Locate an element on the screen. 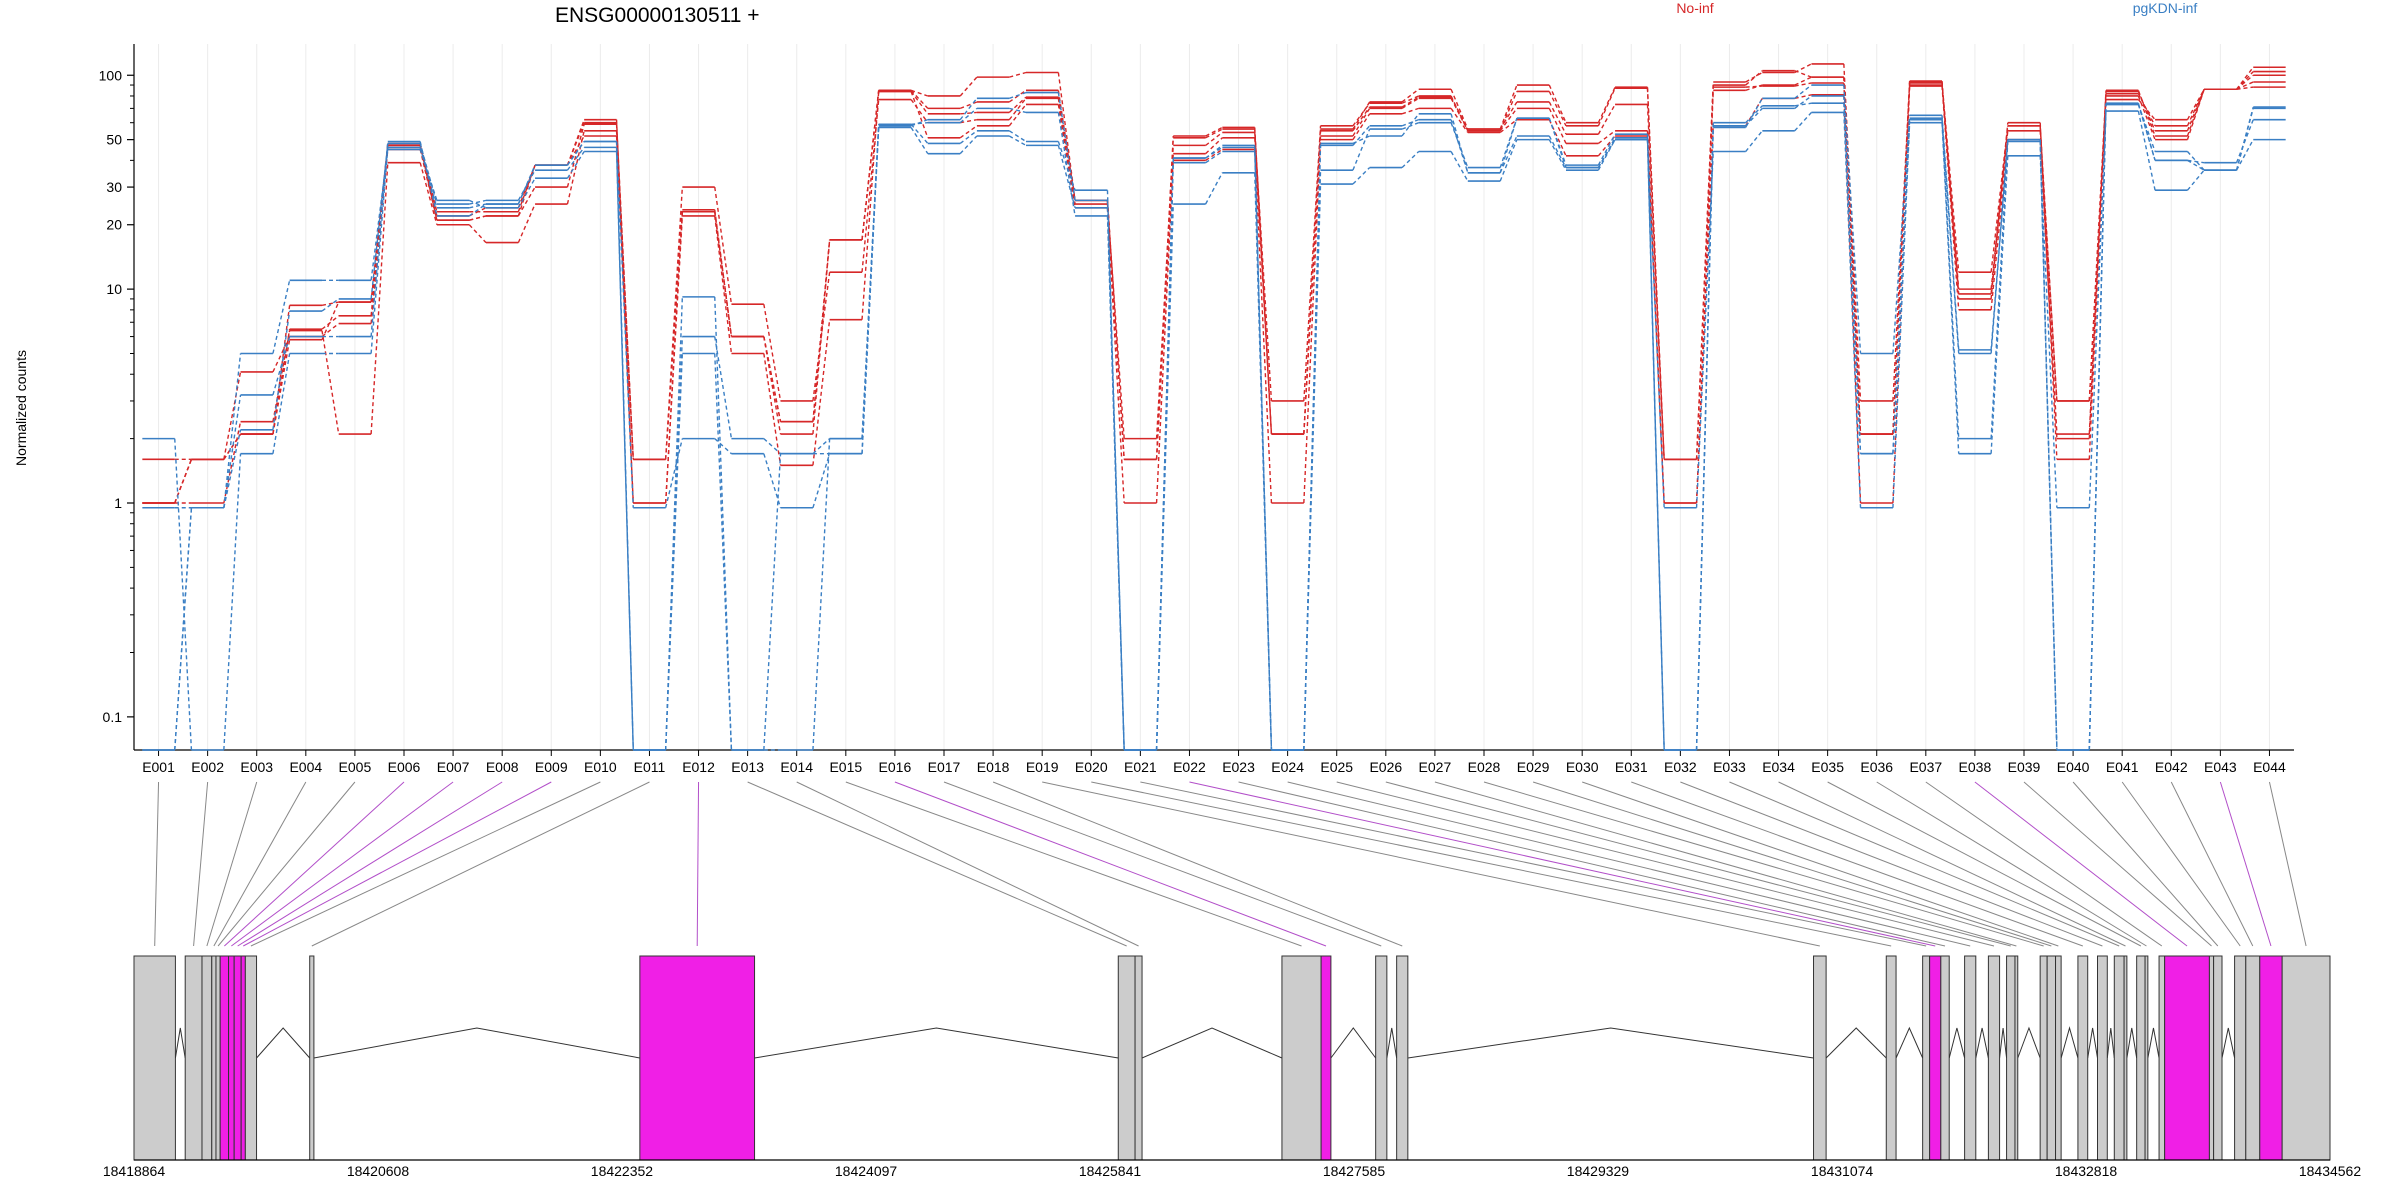 This screenshot has width=2400, height=1200. x-tick-label-e037: E037 is located at coordinates (1925, 767).